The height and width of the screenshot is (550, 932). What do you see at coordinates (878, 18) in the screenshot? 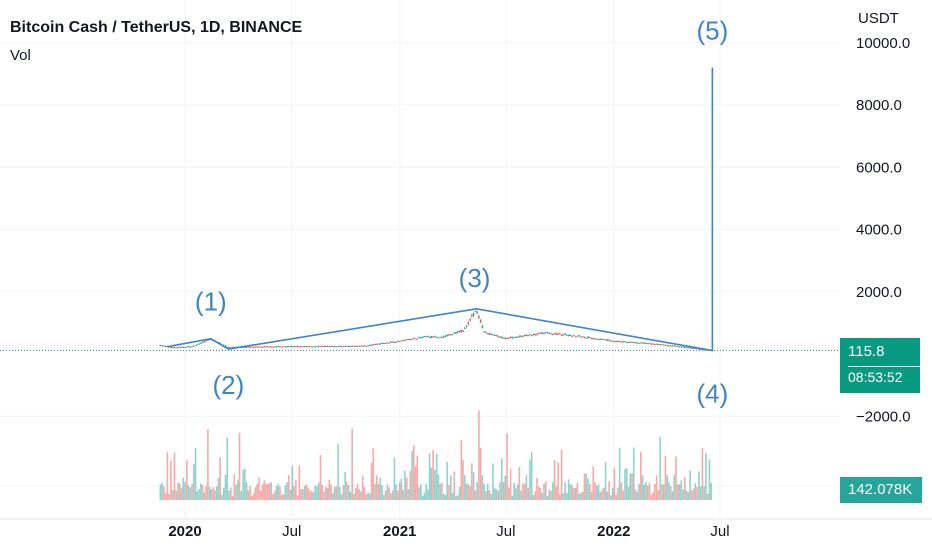
I see `price-axis-unit: USDT` at bounding box center [878, 18].